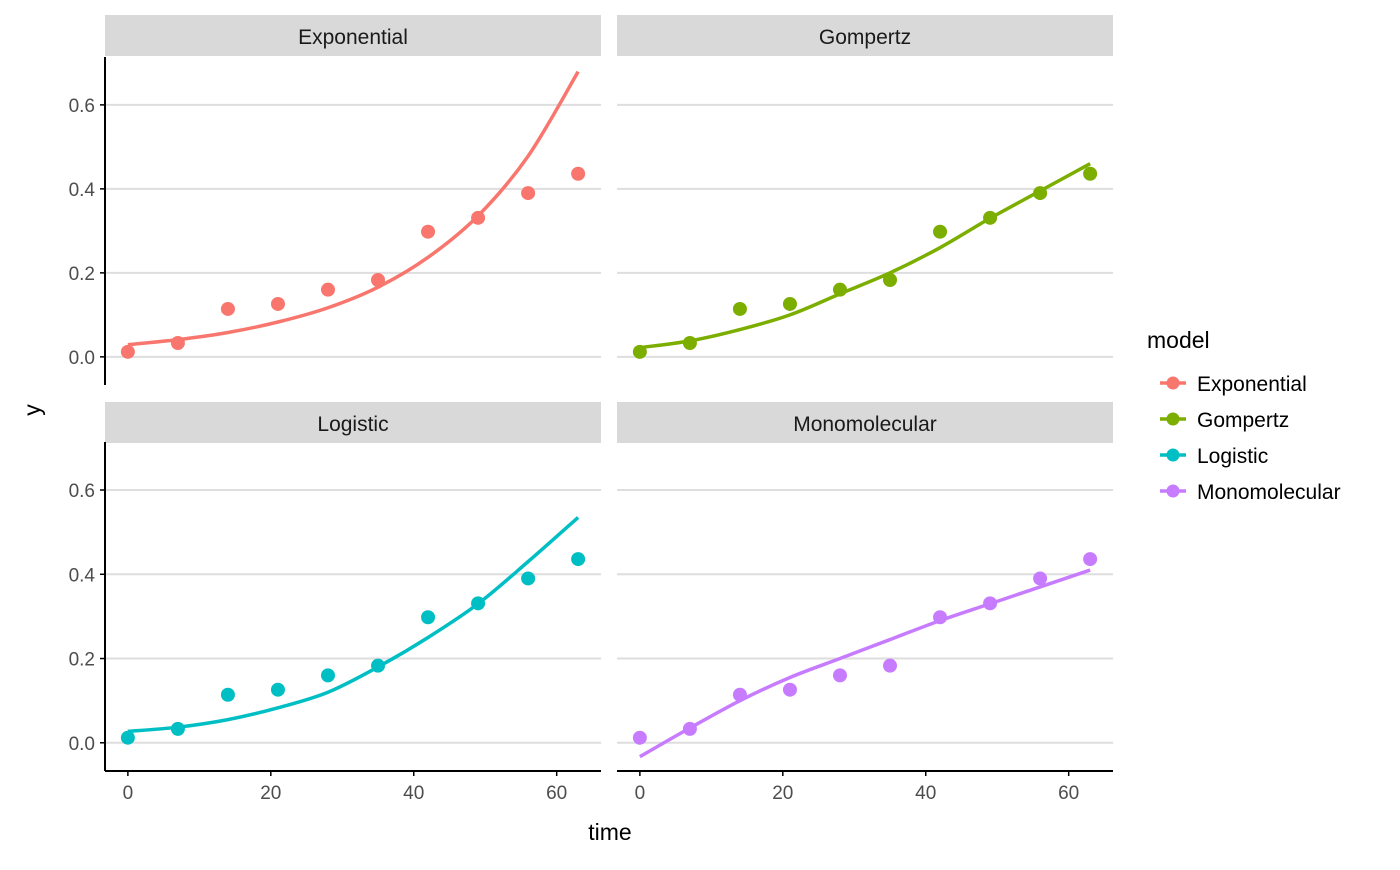 The image size is (1400, 870). I want to click on facet-panel-gompertz: Gompertz, so click(865, 187).